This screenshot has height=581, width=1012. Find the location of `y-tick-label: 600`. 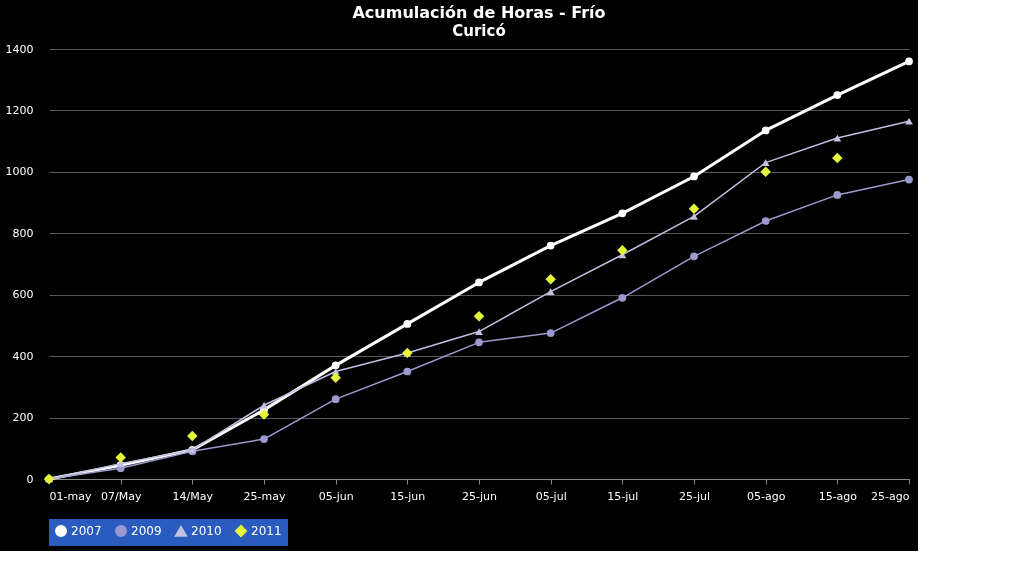

y-tick-label: 600 is located at coordinates (23, 295).